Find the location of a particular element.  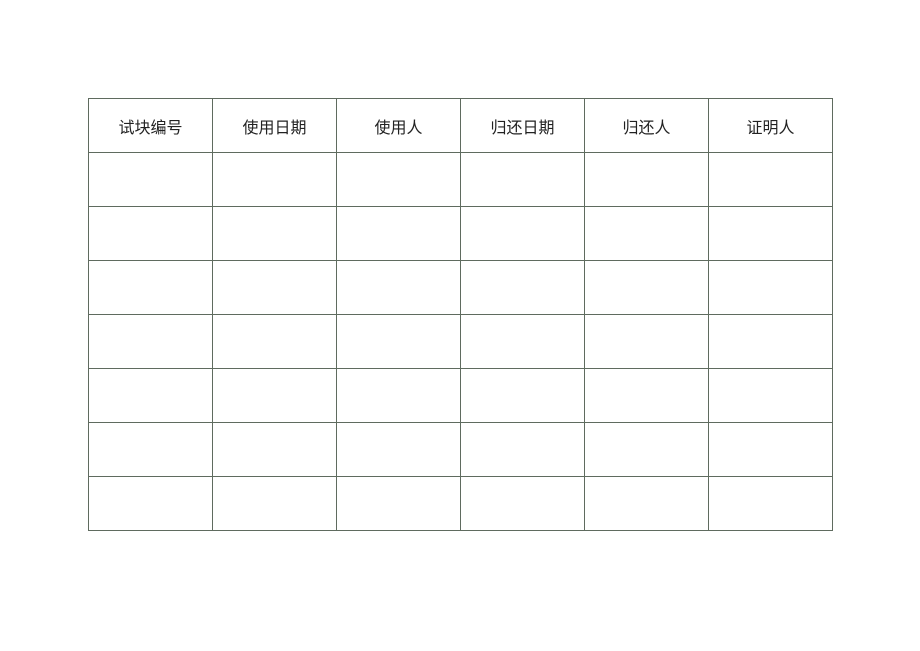

header-row: 试块编号 使用日期 使用人 归还日期 归还人 证明人 is located at coordinates (460, 125).